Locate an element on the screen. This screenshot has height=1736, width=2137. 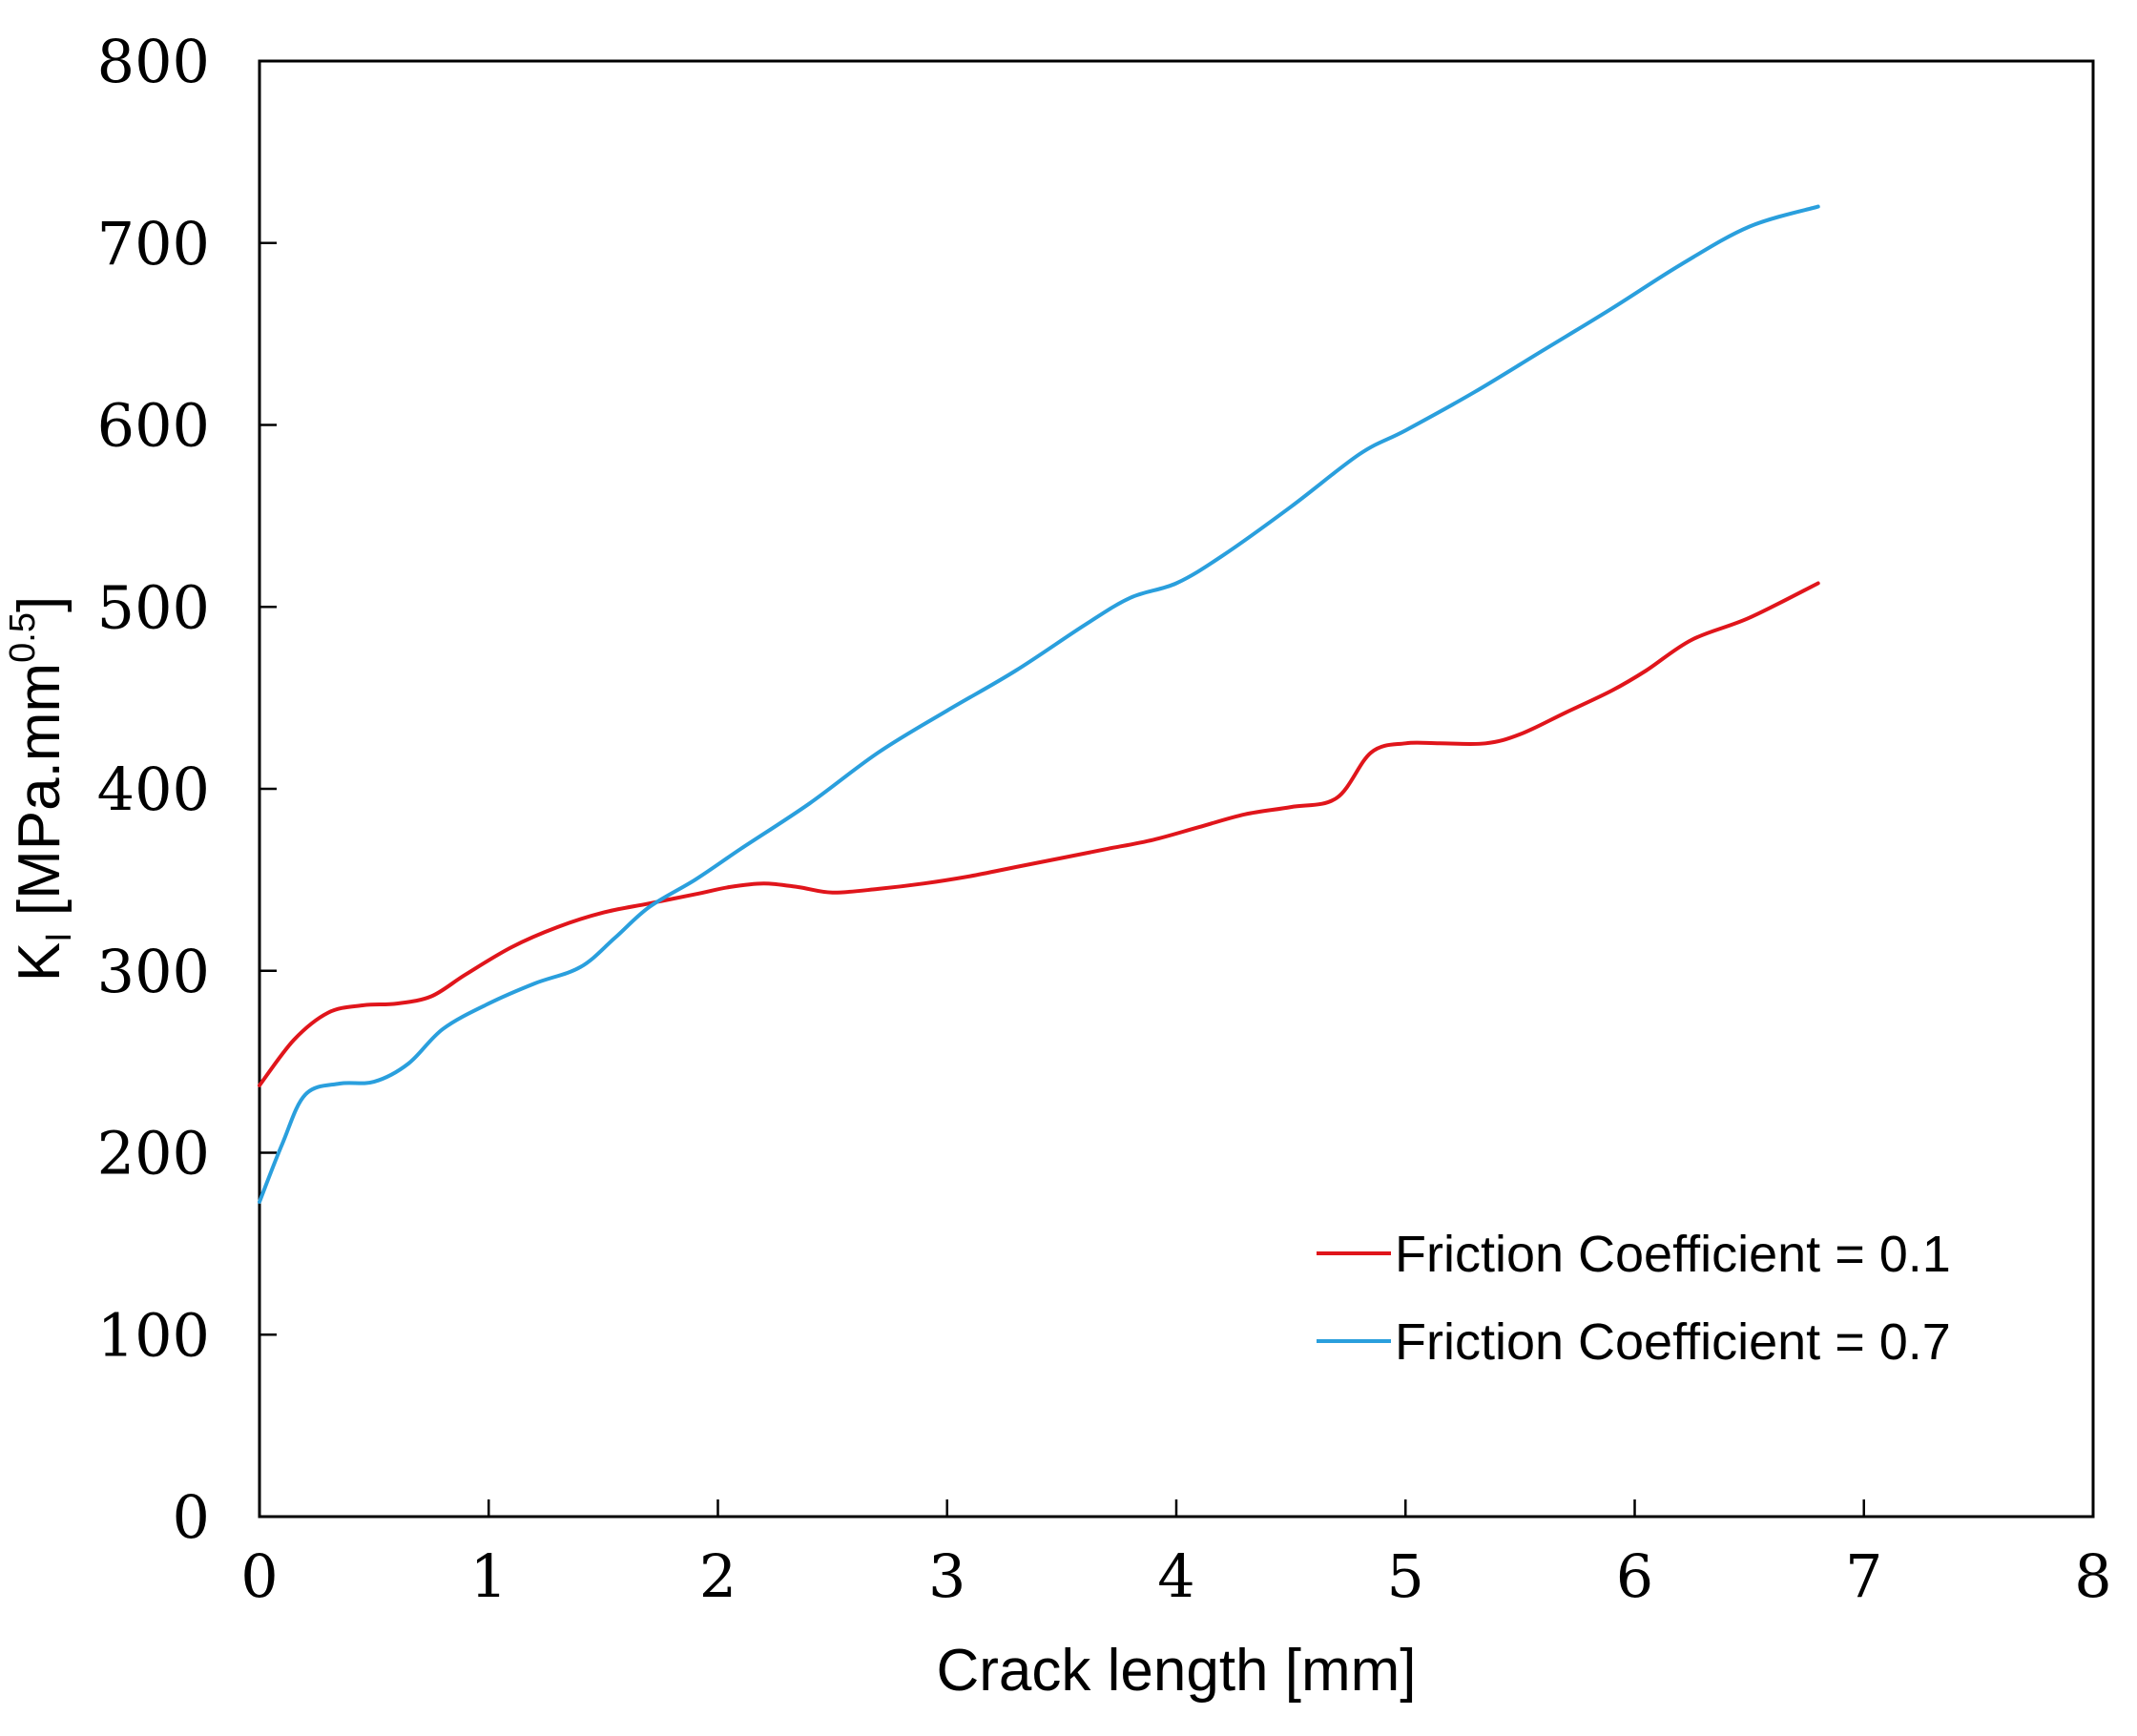
y-axis-title: KI [MPa.mm0.5] is located at coordinates (41, 789).